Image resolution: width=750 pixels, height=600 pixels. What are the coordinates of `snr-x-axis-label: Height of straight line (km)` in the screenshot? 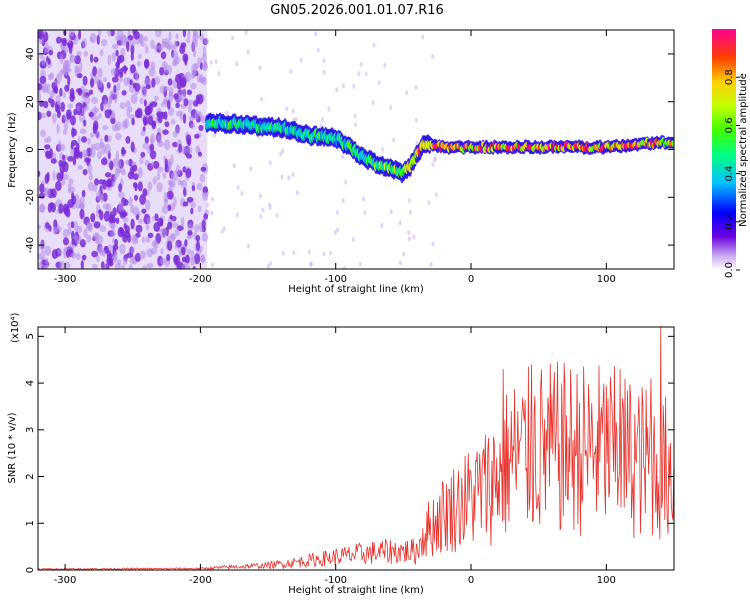 It's located at (356, 590).